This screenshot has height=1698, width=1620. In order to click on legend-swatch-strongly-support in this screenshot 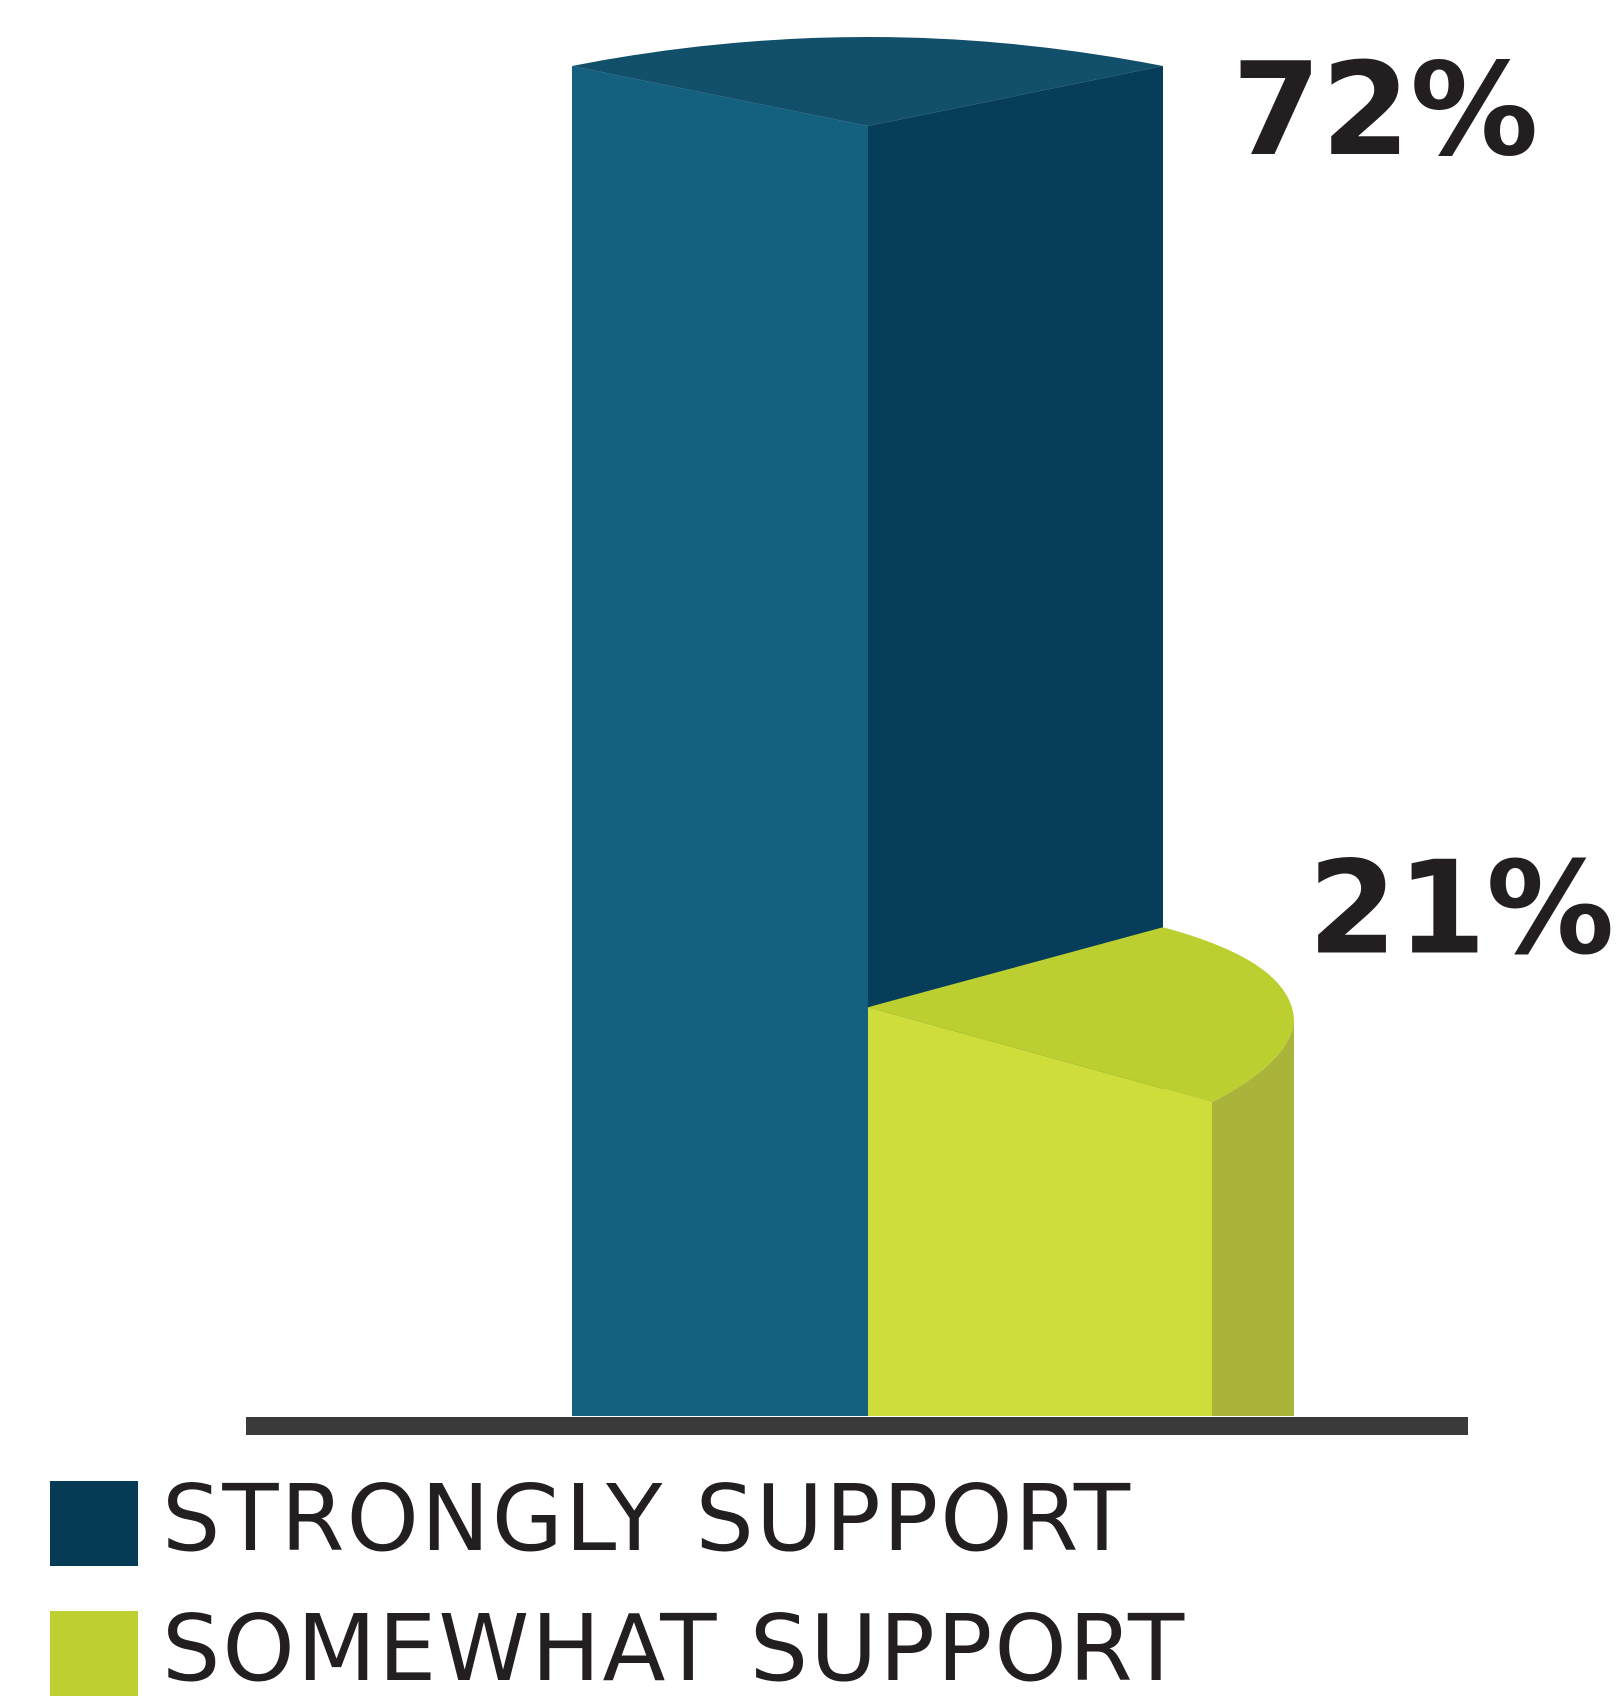, I will do `click(94, 1523)`.